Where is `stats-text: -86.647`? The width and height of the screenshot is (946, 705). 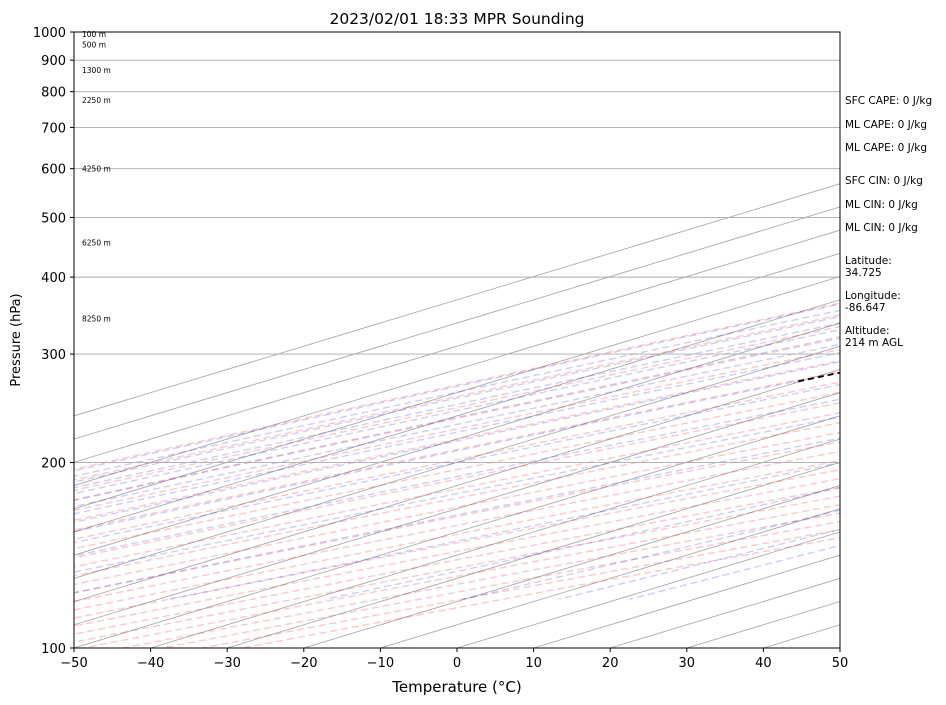
stats-text: -86.647 is located at coordinates (865, 308).